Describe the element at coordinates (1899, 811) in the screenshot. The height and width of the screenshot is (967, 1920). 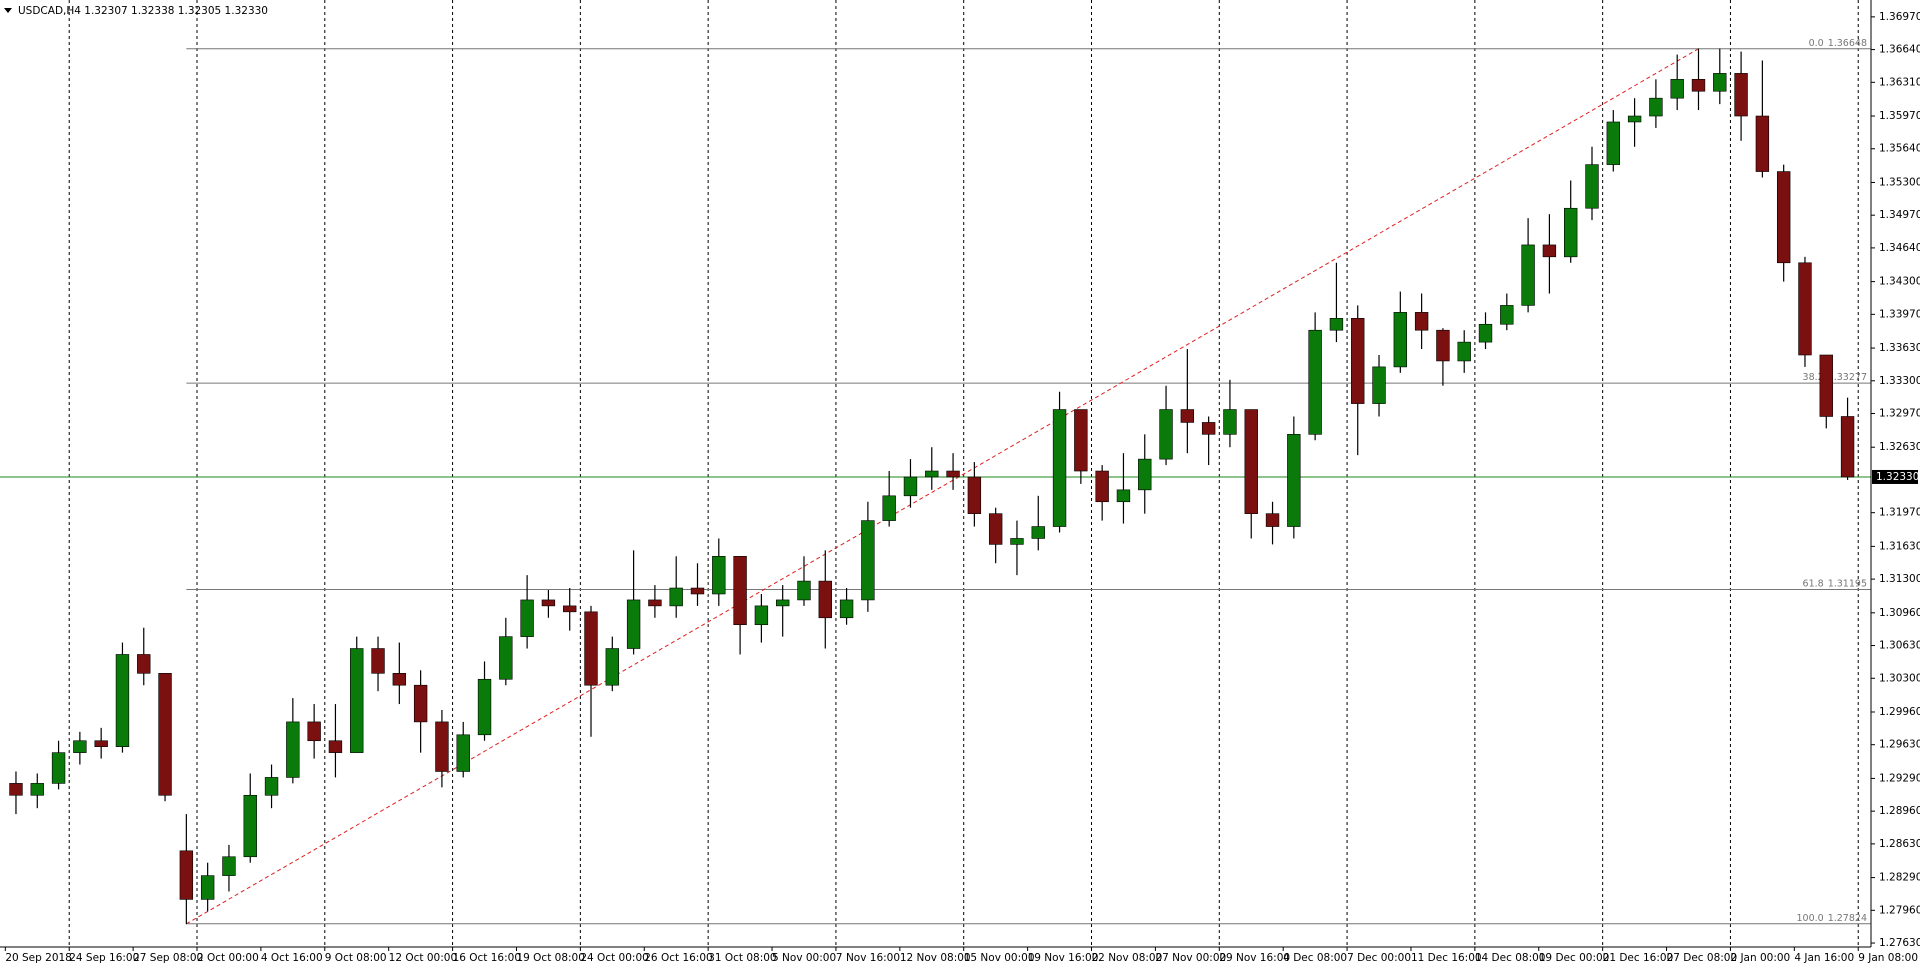
I see `y-tick-label: 1.28960` at that location.